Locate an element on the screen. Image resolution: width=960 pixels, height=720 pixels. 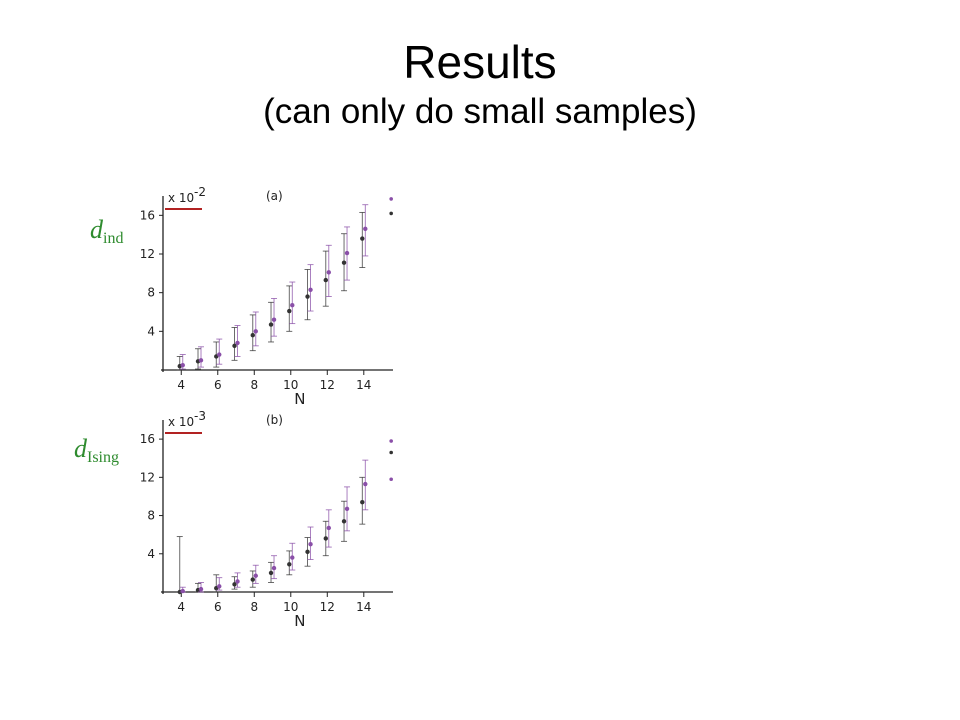
panel-label: (a) is located at coordinates (274, 196).